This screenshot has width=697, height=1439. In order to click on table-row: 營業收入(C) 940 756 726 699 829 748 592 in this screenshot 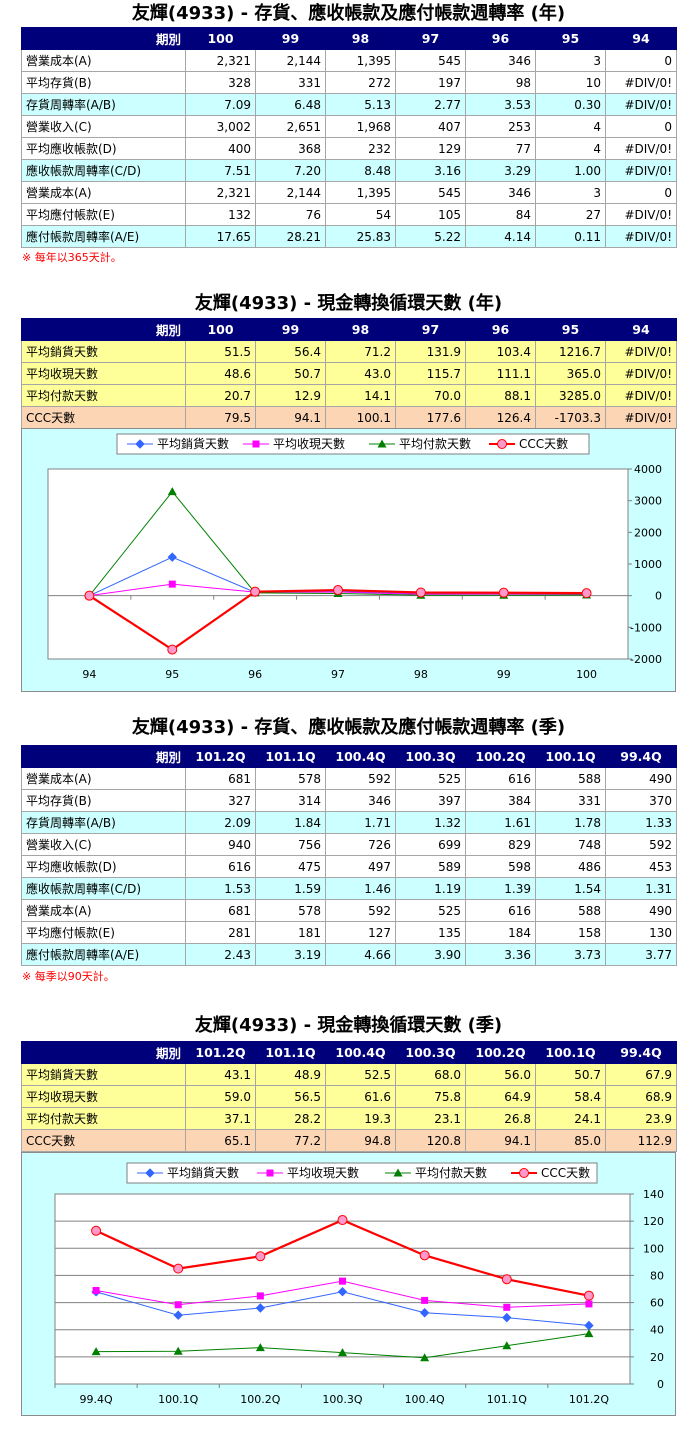, I will do `click(349, 844)`.